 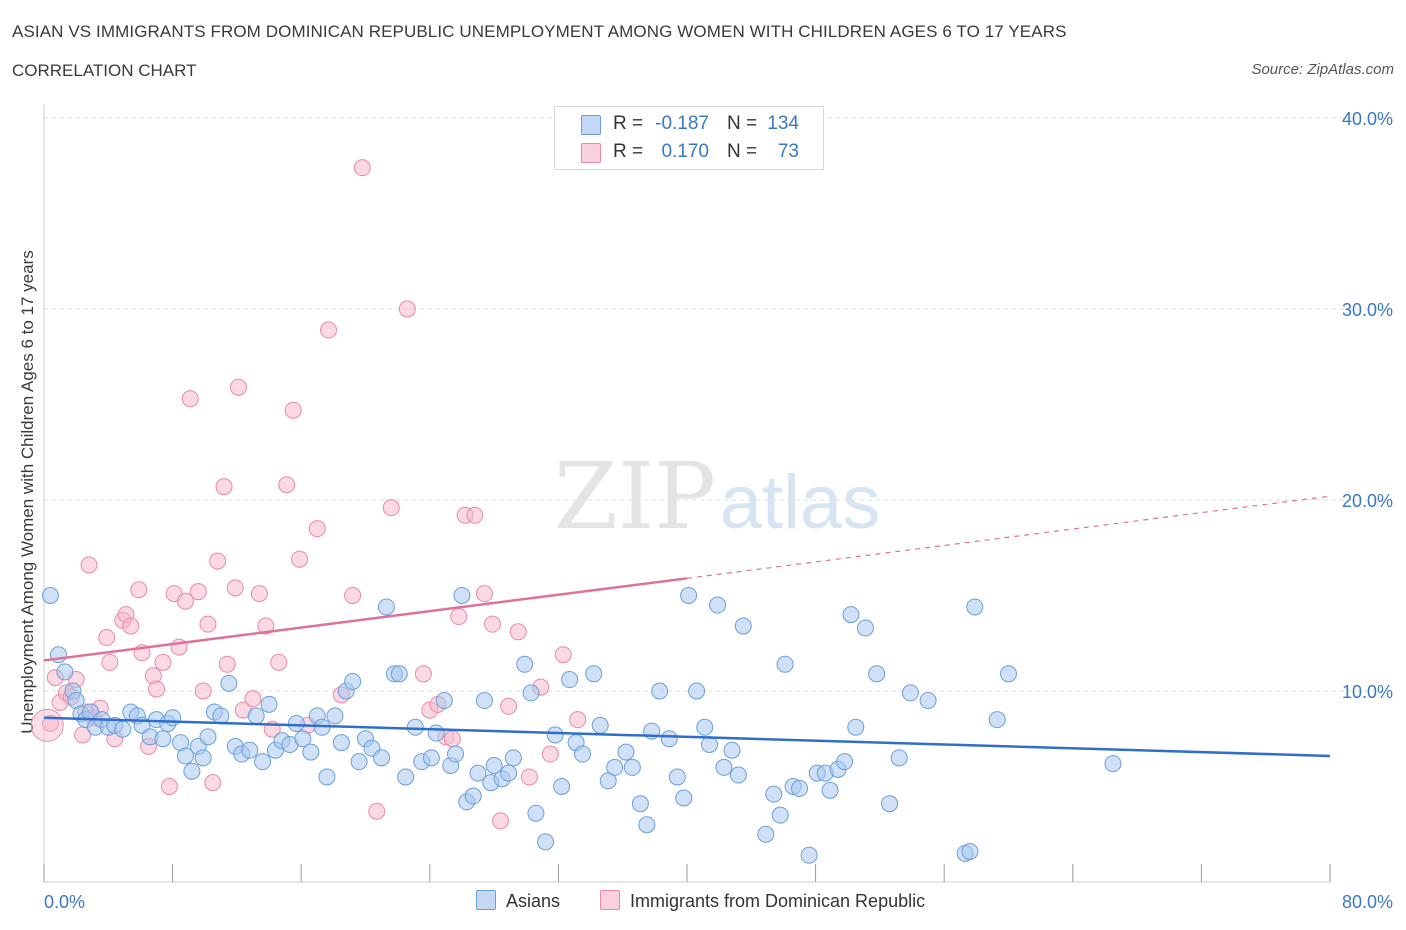 What do you see at coordinates (778, 901) in the screenshot?
I see `legend-label-dominican: Immigrants from Dominican Republic` at bounding box center [778, 901].